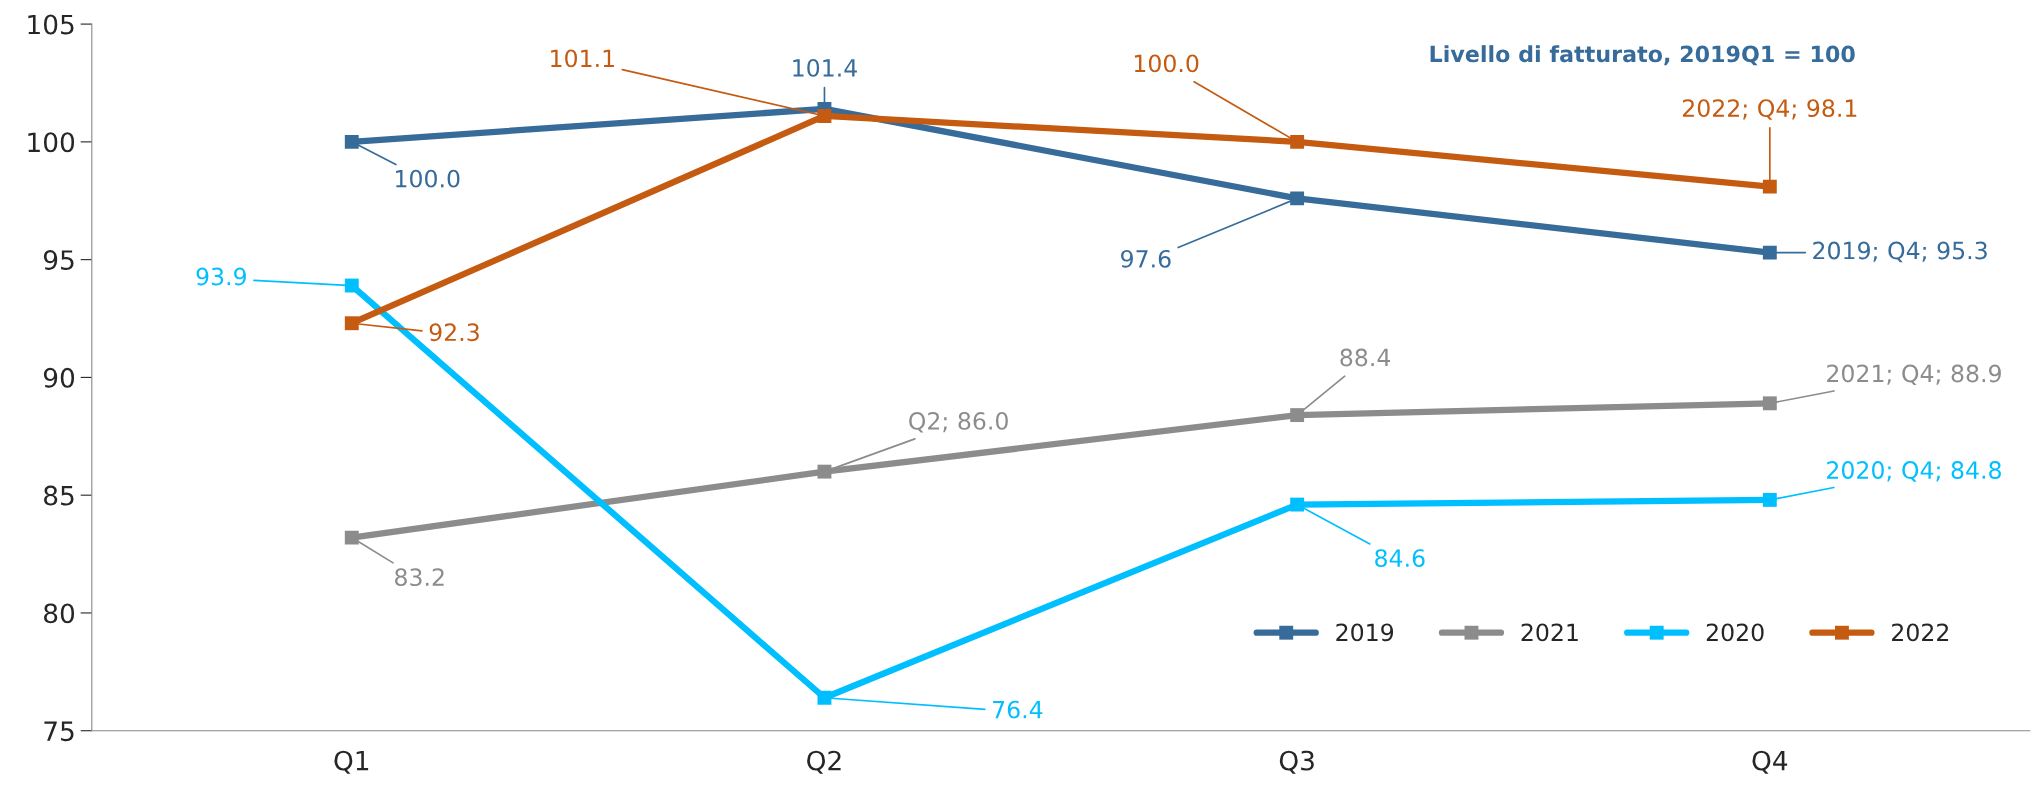 This screenshot has width=2040, height=803. I want to click on data-label: 2019; Q4; 95.3, so click(1900, 252).